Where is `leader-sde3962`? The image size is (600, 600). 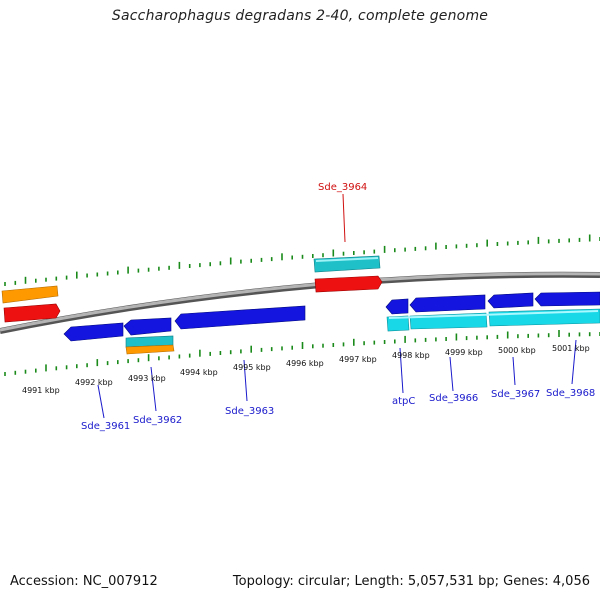 leader-sde3962 is located at coordinates (153, 389).